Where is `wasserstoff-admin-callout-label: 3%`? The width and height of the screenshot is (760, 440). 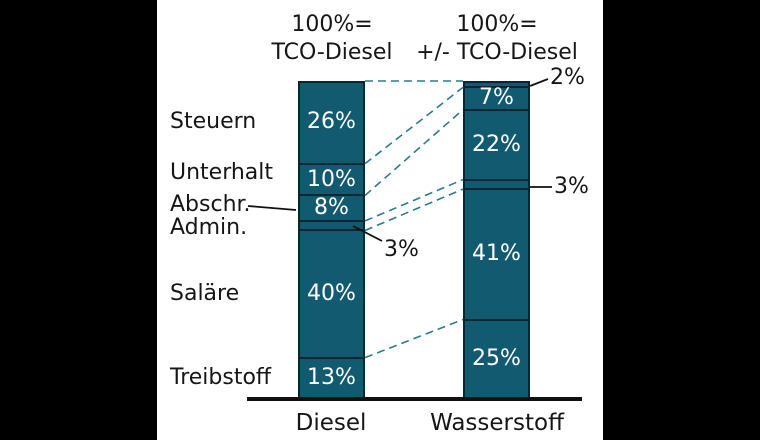 wasserstoff-admin-callout-label: 3% is located at coordinates (571, 186).